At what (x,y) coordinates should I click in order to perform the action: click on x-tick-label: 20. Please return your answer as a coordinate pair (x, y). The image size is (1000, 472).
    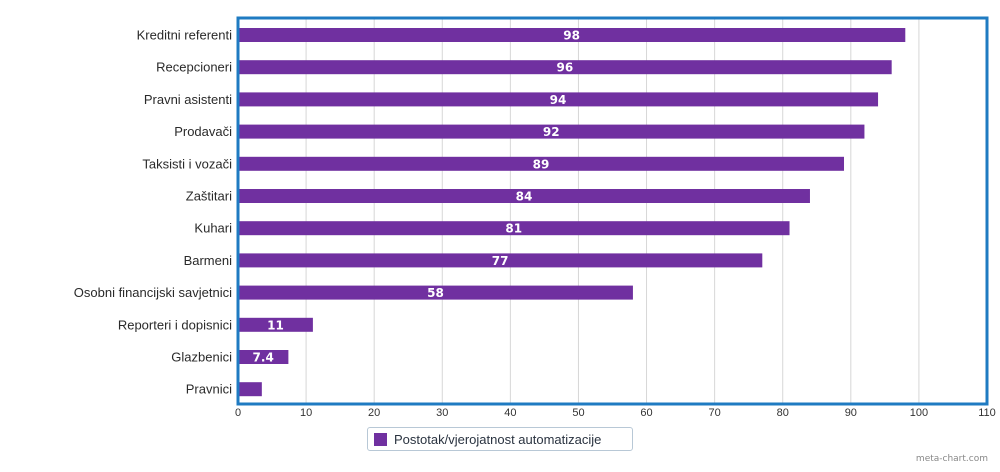
    Looking at the image, I should click on (374, 413).